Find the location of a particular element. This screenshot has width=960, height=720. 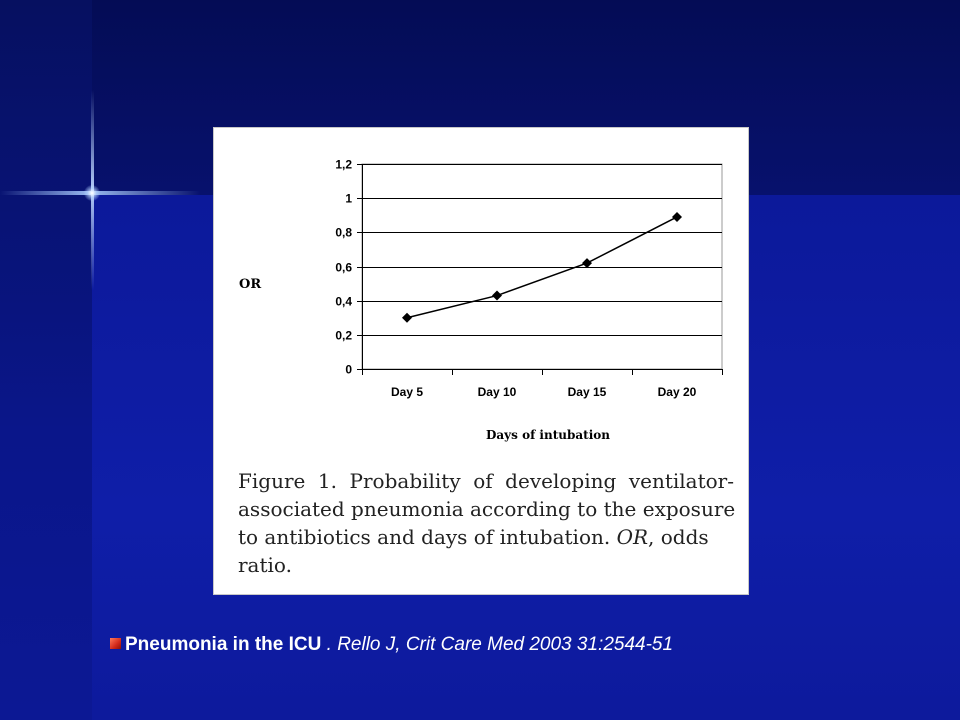

y-tick-label-0: 0 is located at coordinates (348, 370).